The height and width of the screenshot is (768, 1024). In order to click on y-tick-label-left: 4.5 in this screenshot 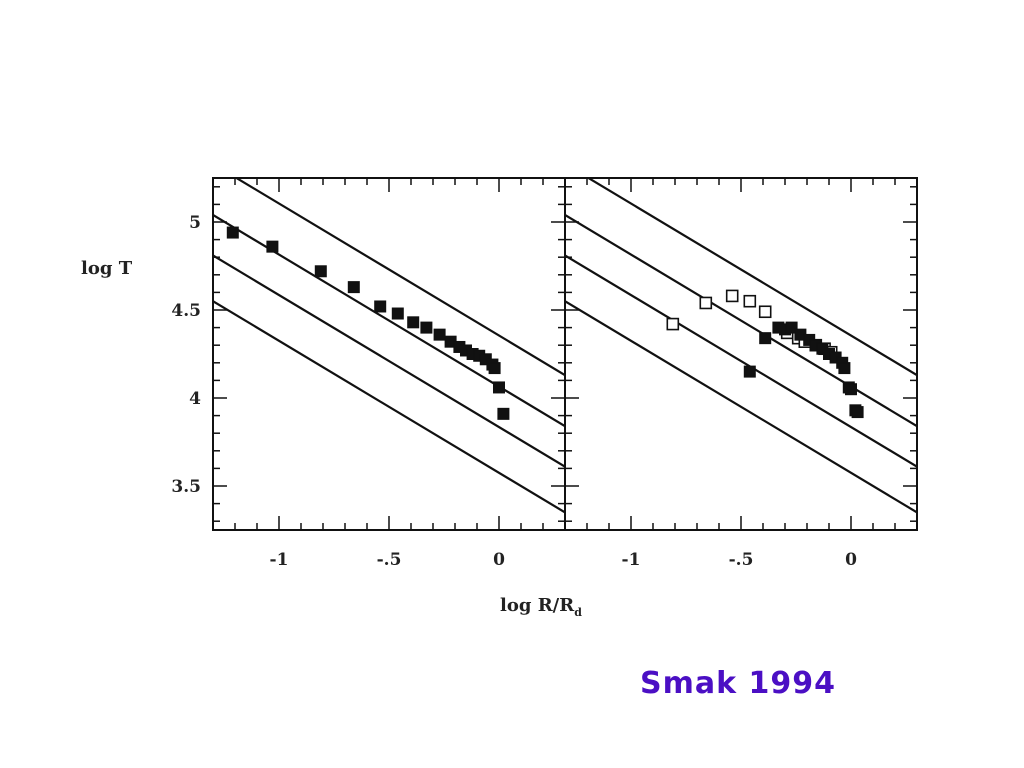, I will do `click(186, 311)`.